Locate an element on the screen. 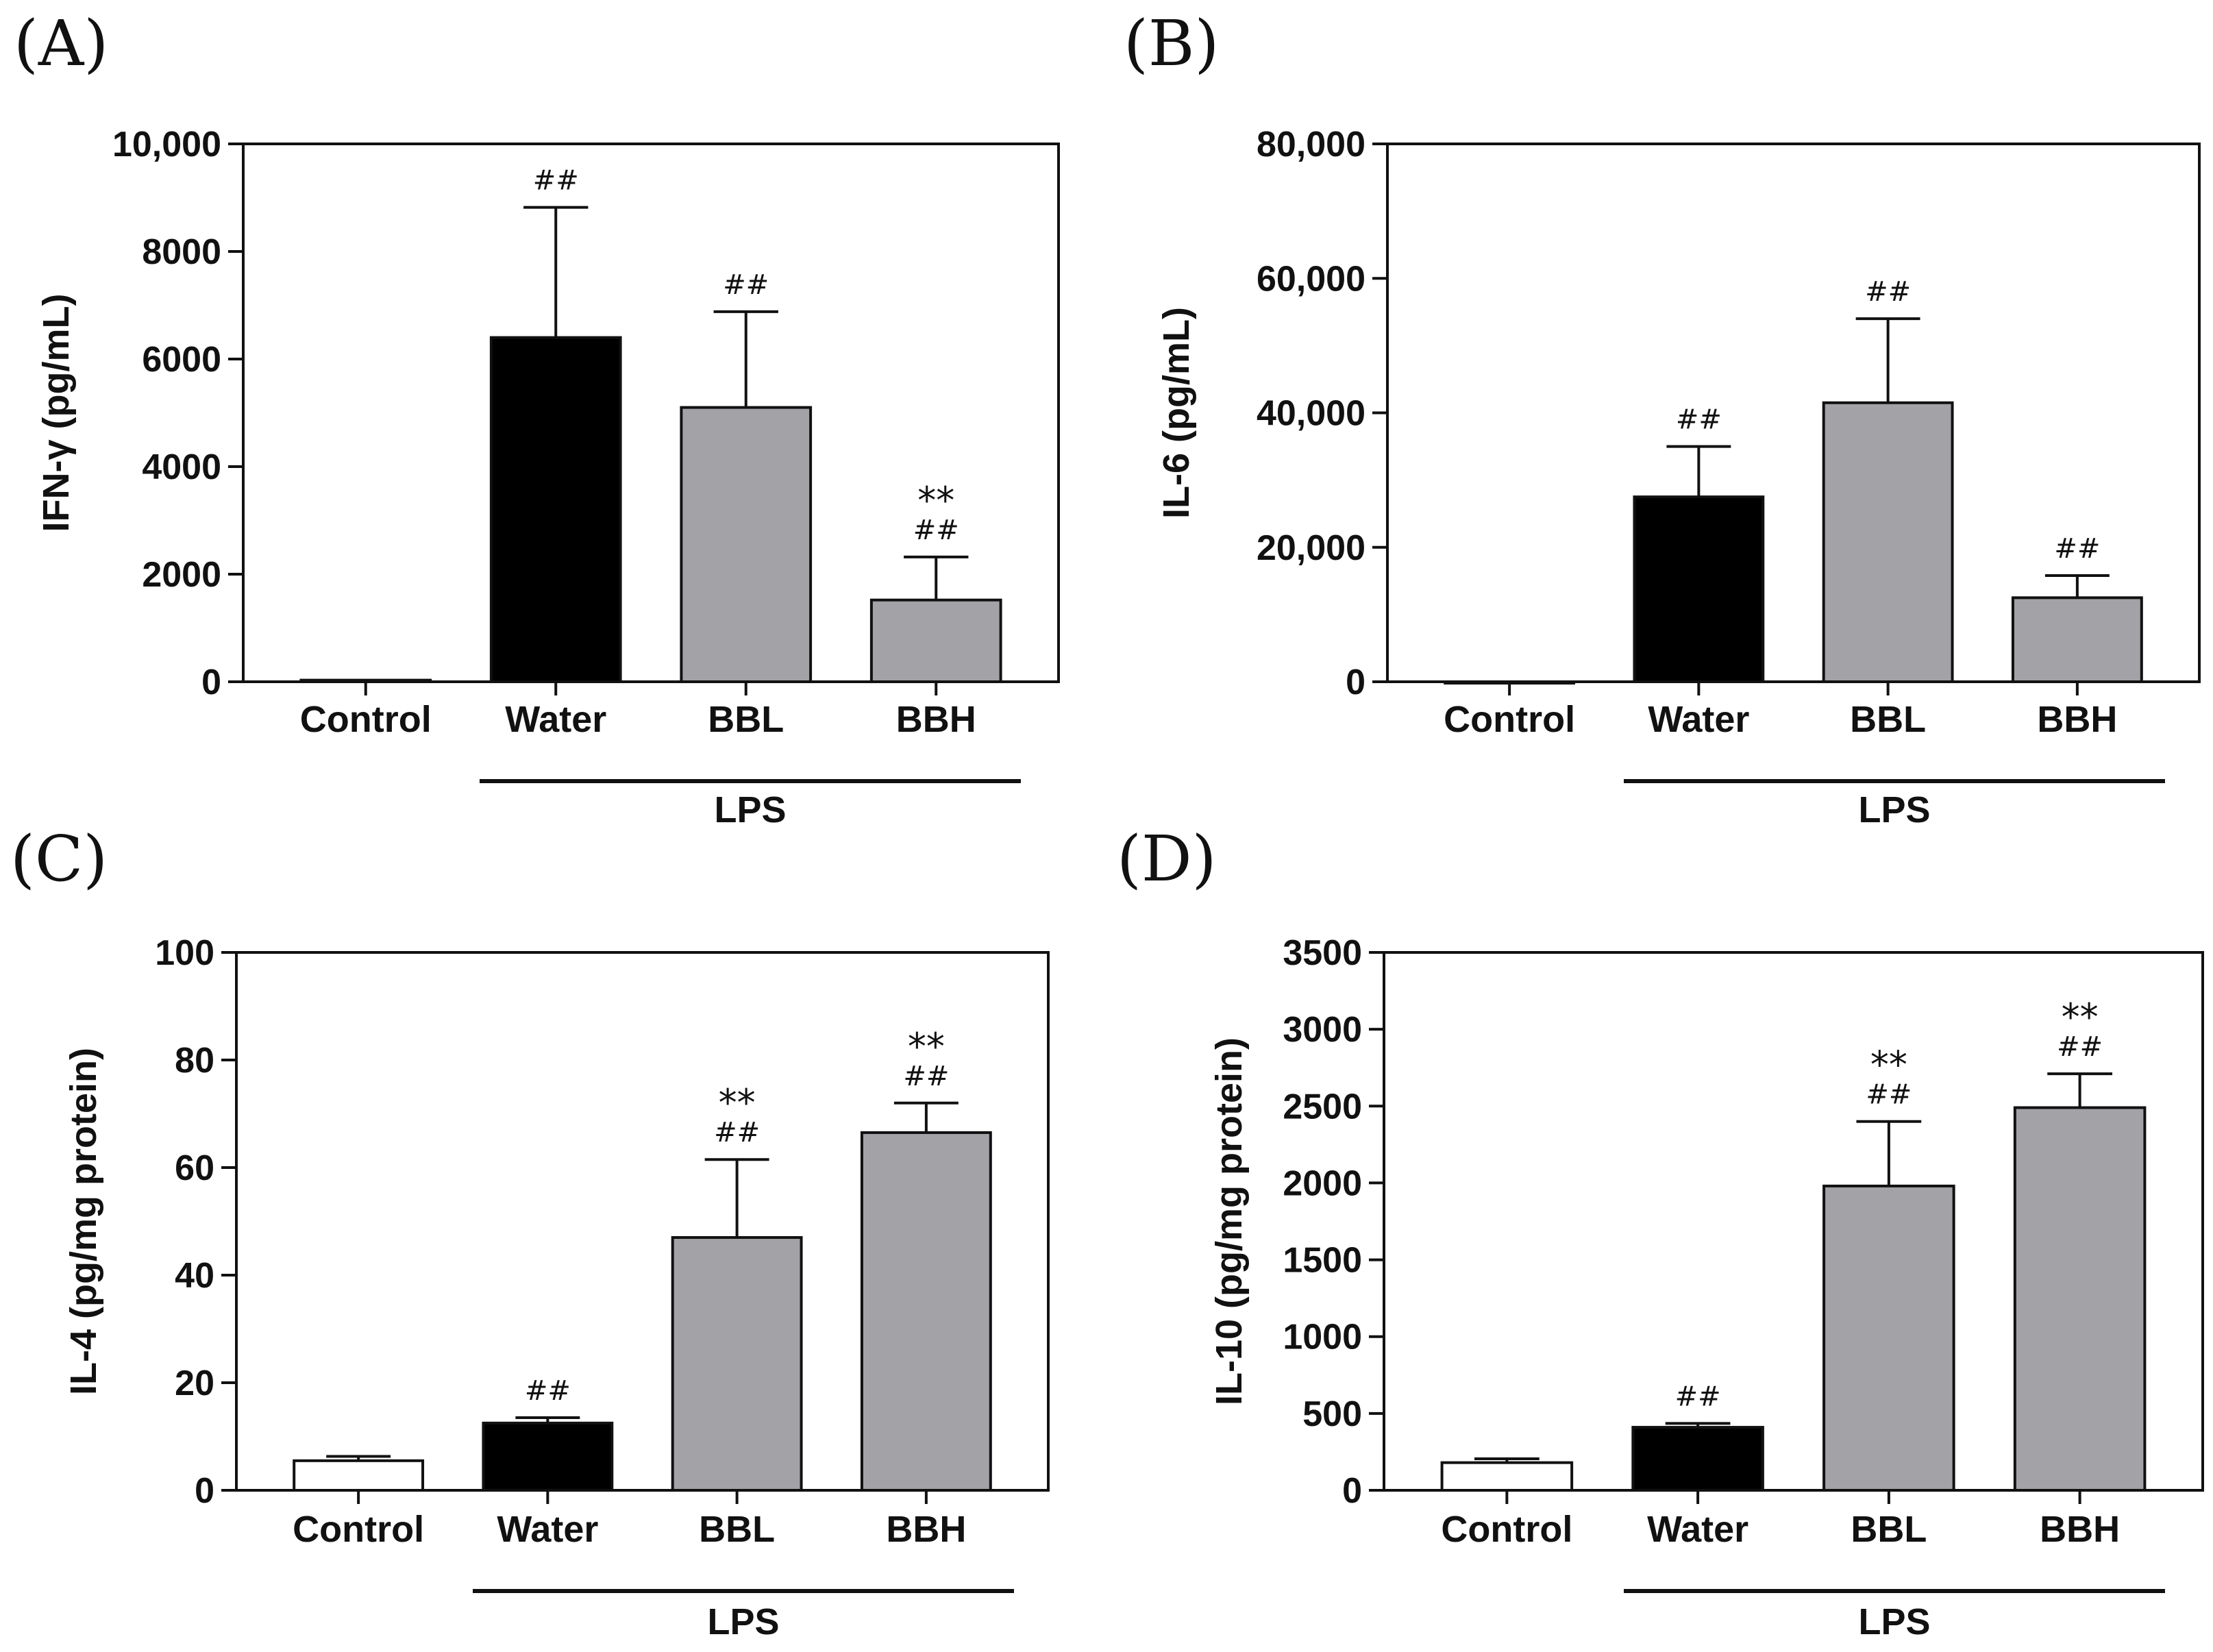 Image resolution: width=2213 pixels, height=1652 pixels. y-tick-label: 500 is located at coordinates (1332, 1414).